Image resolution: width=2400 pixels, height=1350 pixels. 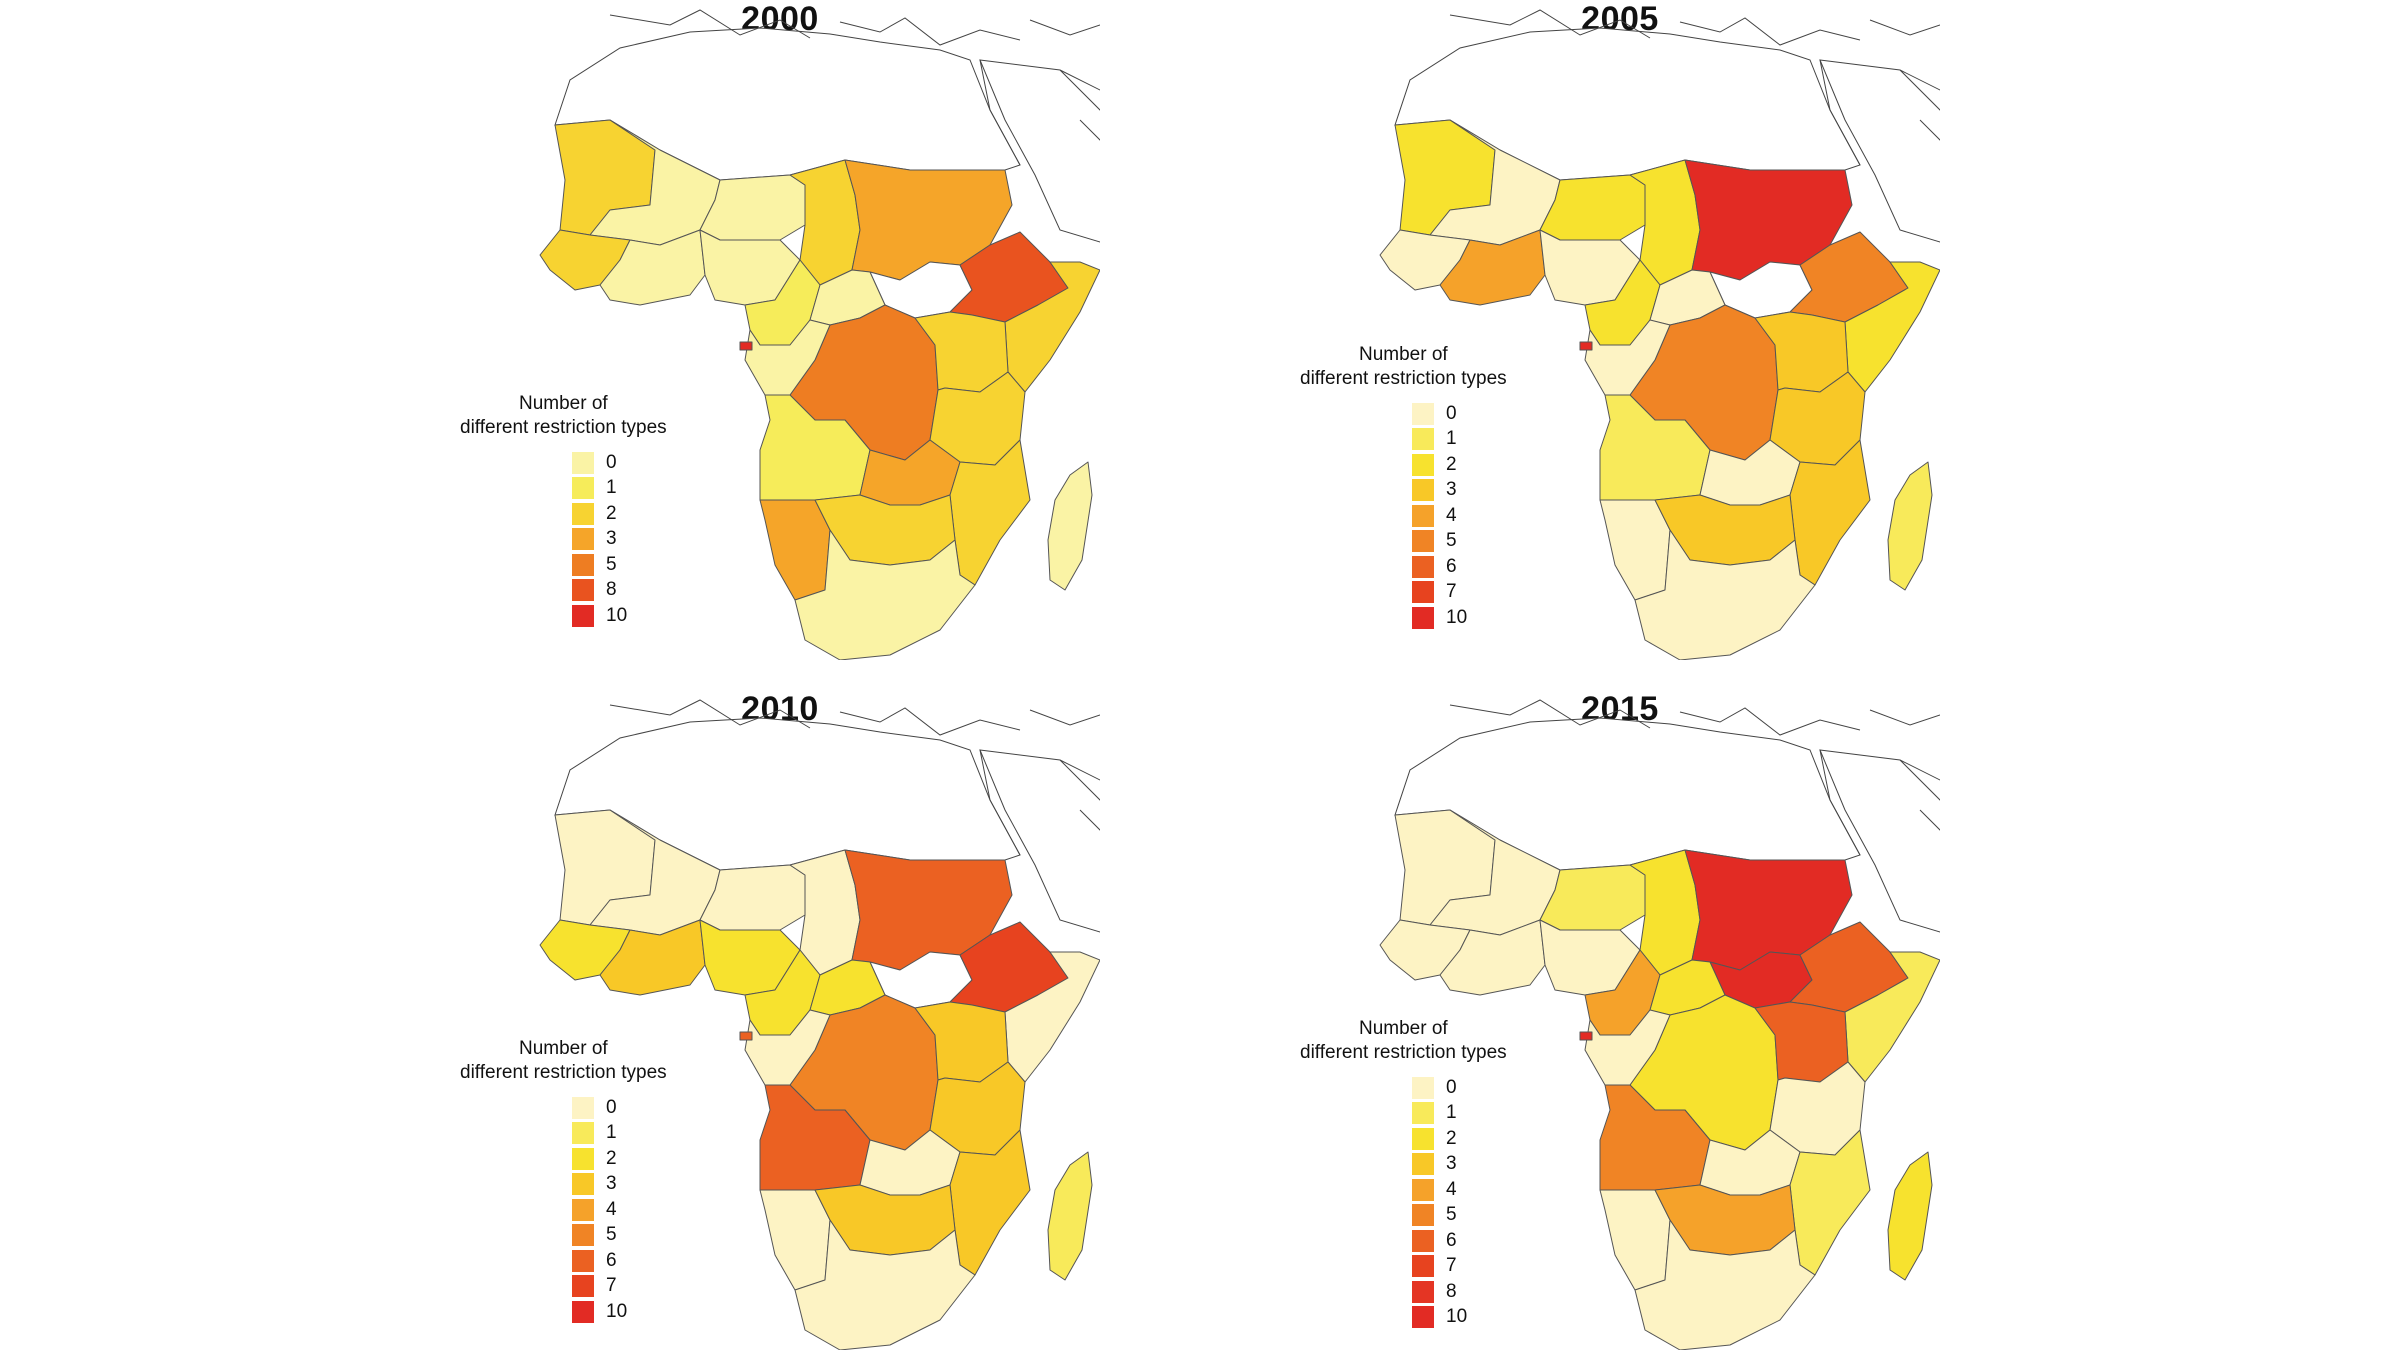 I want to click on legend-label: 1, so click(x=1451, y=1113).